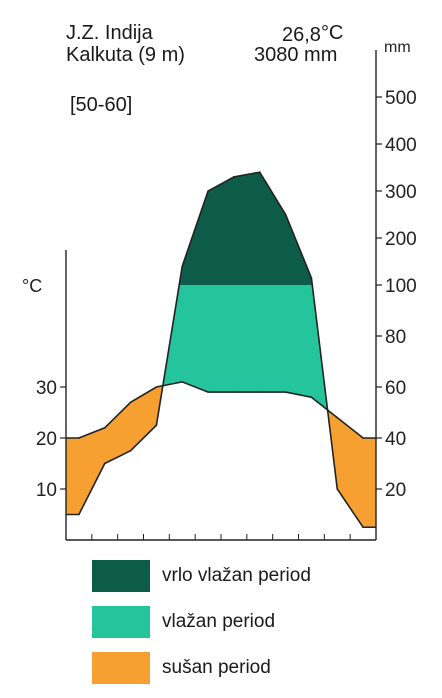 This screenshot has height=698, width=442. What do you see at coordinates (221, 456) in the screenshot?
I see `dry-period-area` at bounding box center [221, 456].